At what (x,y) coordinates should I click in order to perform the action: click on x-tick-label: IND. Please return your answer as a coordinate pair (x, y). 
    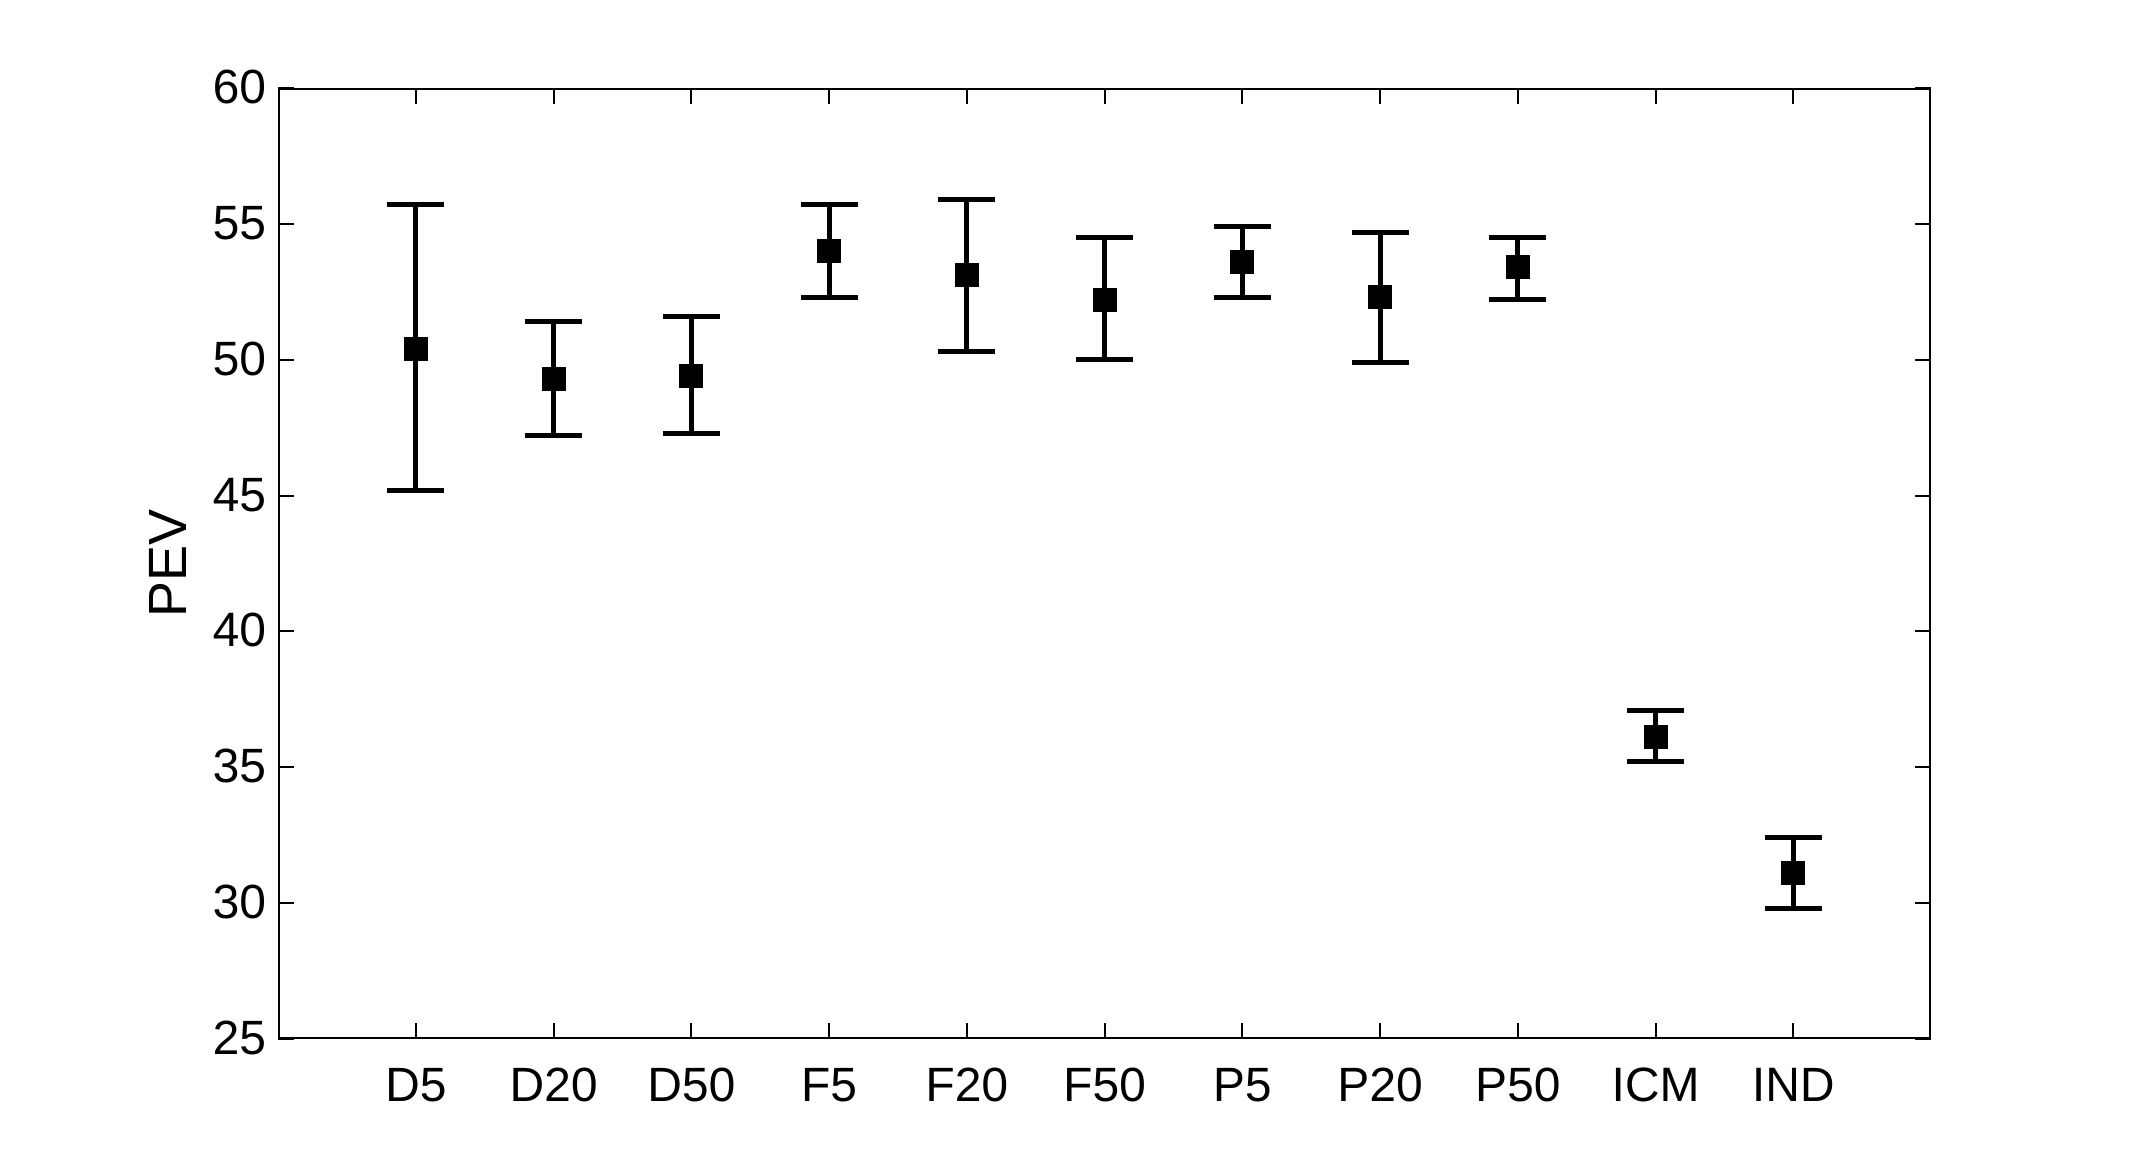
    Looking at the image, I should click on (1793, 1085).